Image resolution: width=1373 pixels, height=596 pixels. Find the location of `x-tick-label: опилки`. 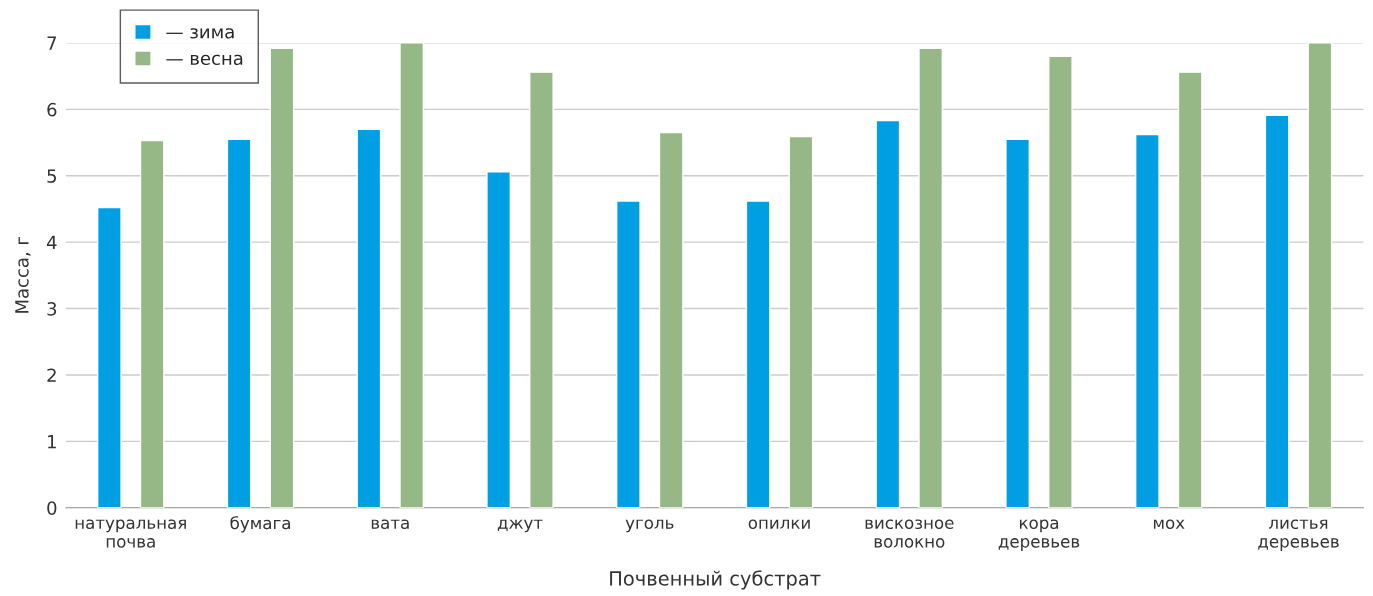

x-tick-label: опилки is located at coordinates (779, 524).